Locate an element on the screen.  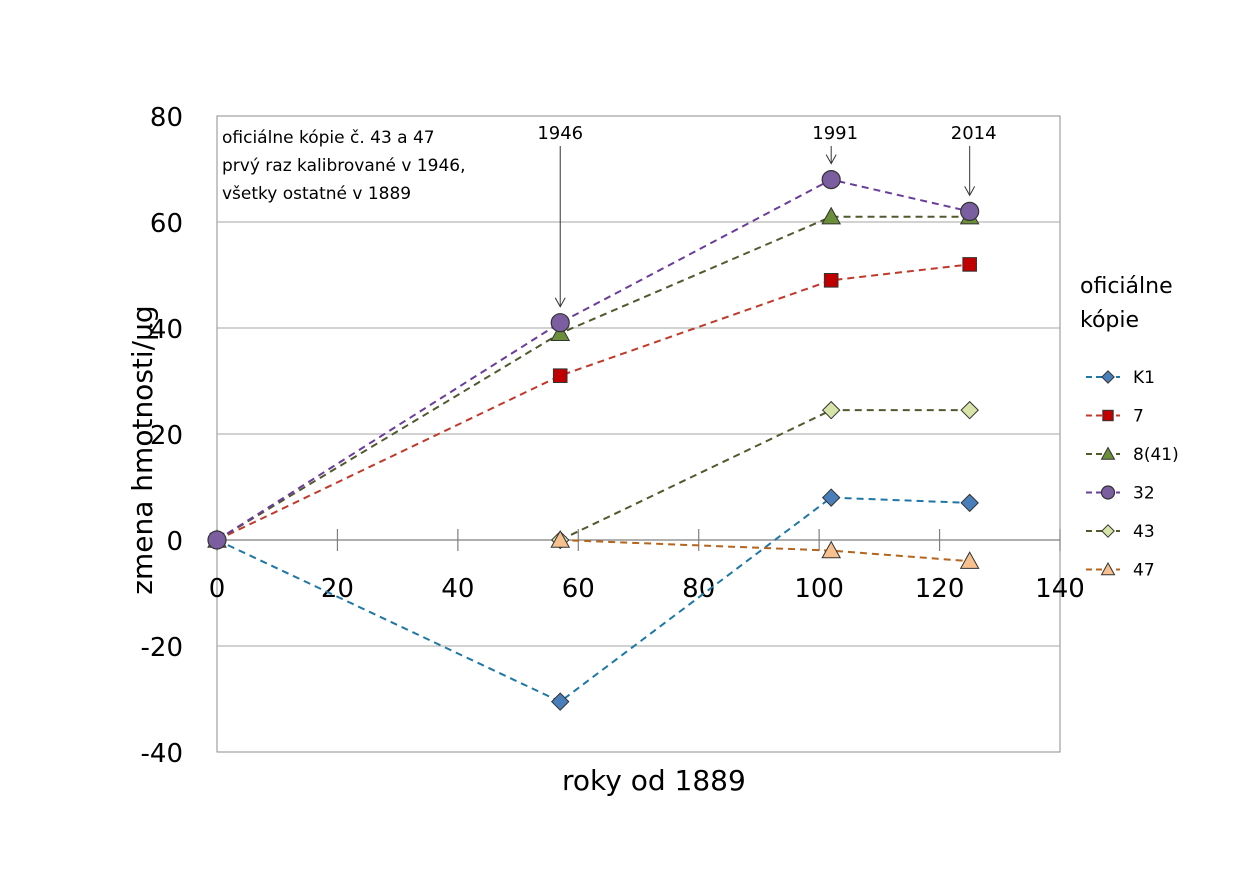
annotations: 1946 1991 2014 is located at coordinates (767, 215).